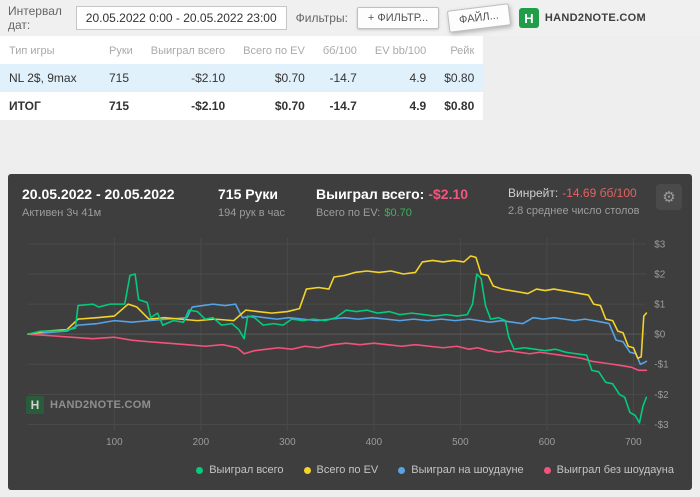 This screenshot has width=700, height=497. I want to click on cell-game-type: ИТОГ, so click(25, 106).